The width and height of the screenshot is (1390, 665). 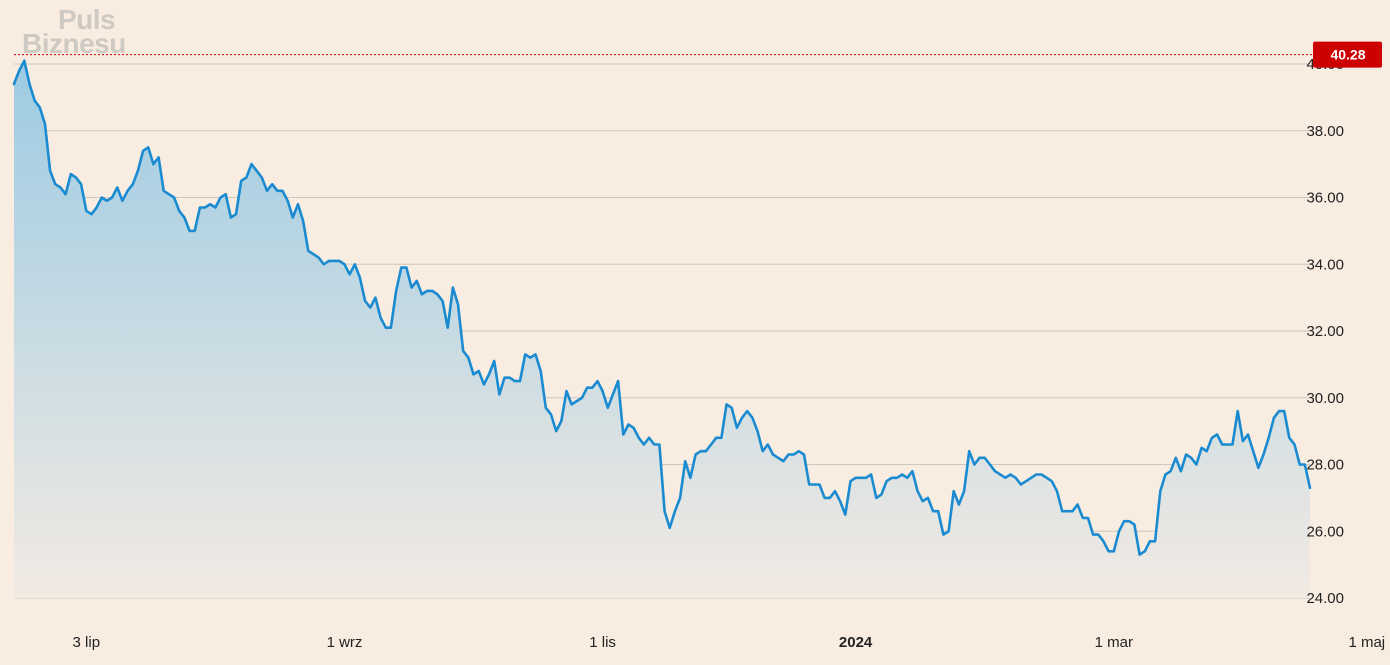 I want to click on x-tick-label: 1 wrz, so click(x=345, y=642).